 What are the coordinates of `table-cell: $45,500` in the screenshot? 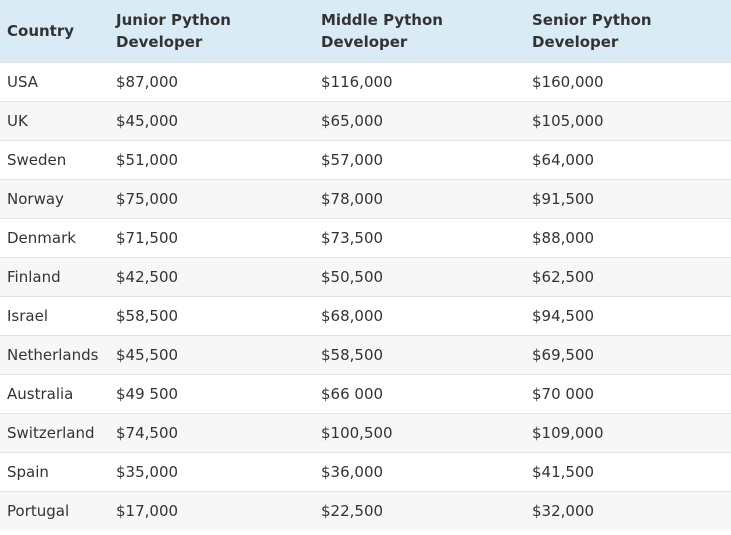 It's located at (211, 355).